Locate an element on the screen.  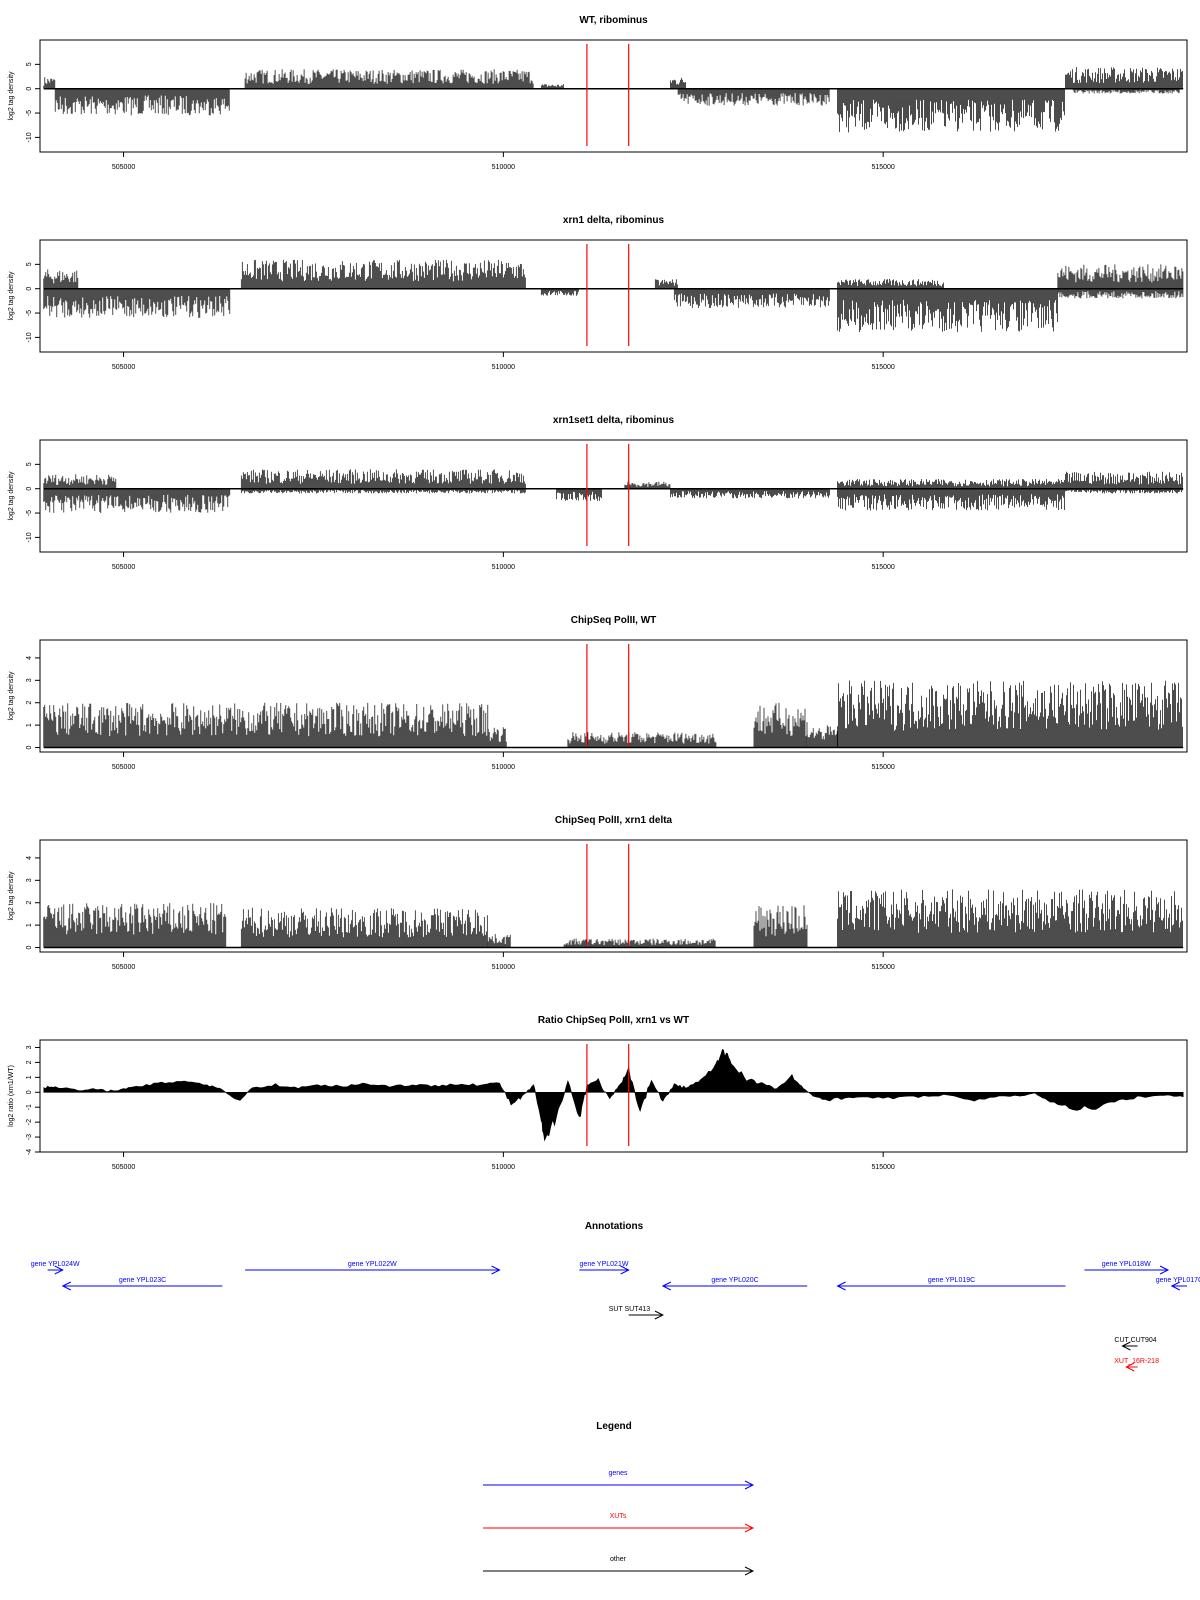
y-tick-label: 0 is located at coordinates (29, 947).